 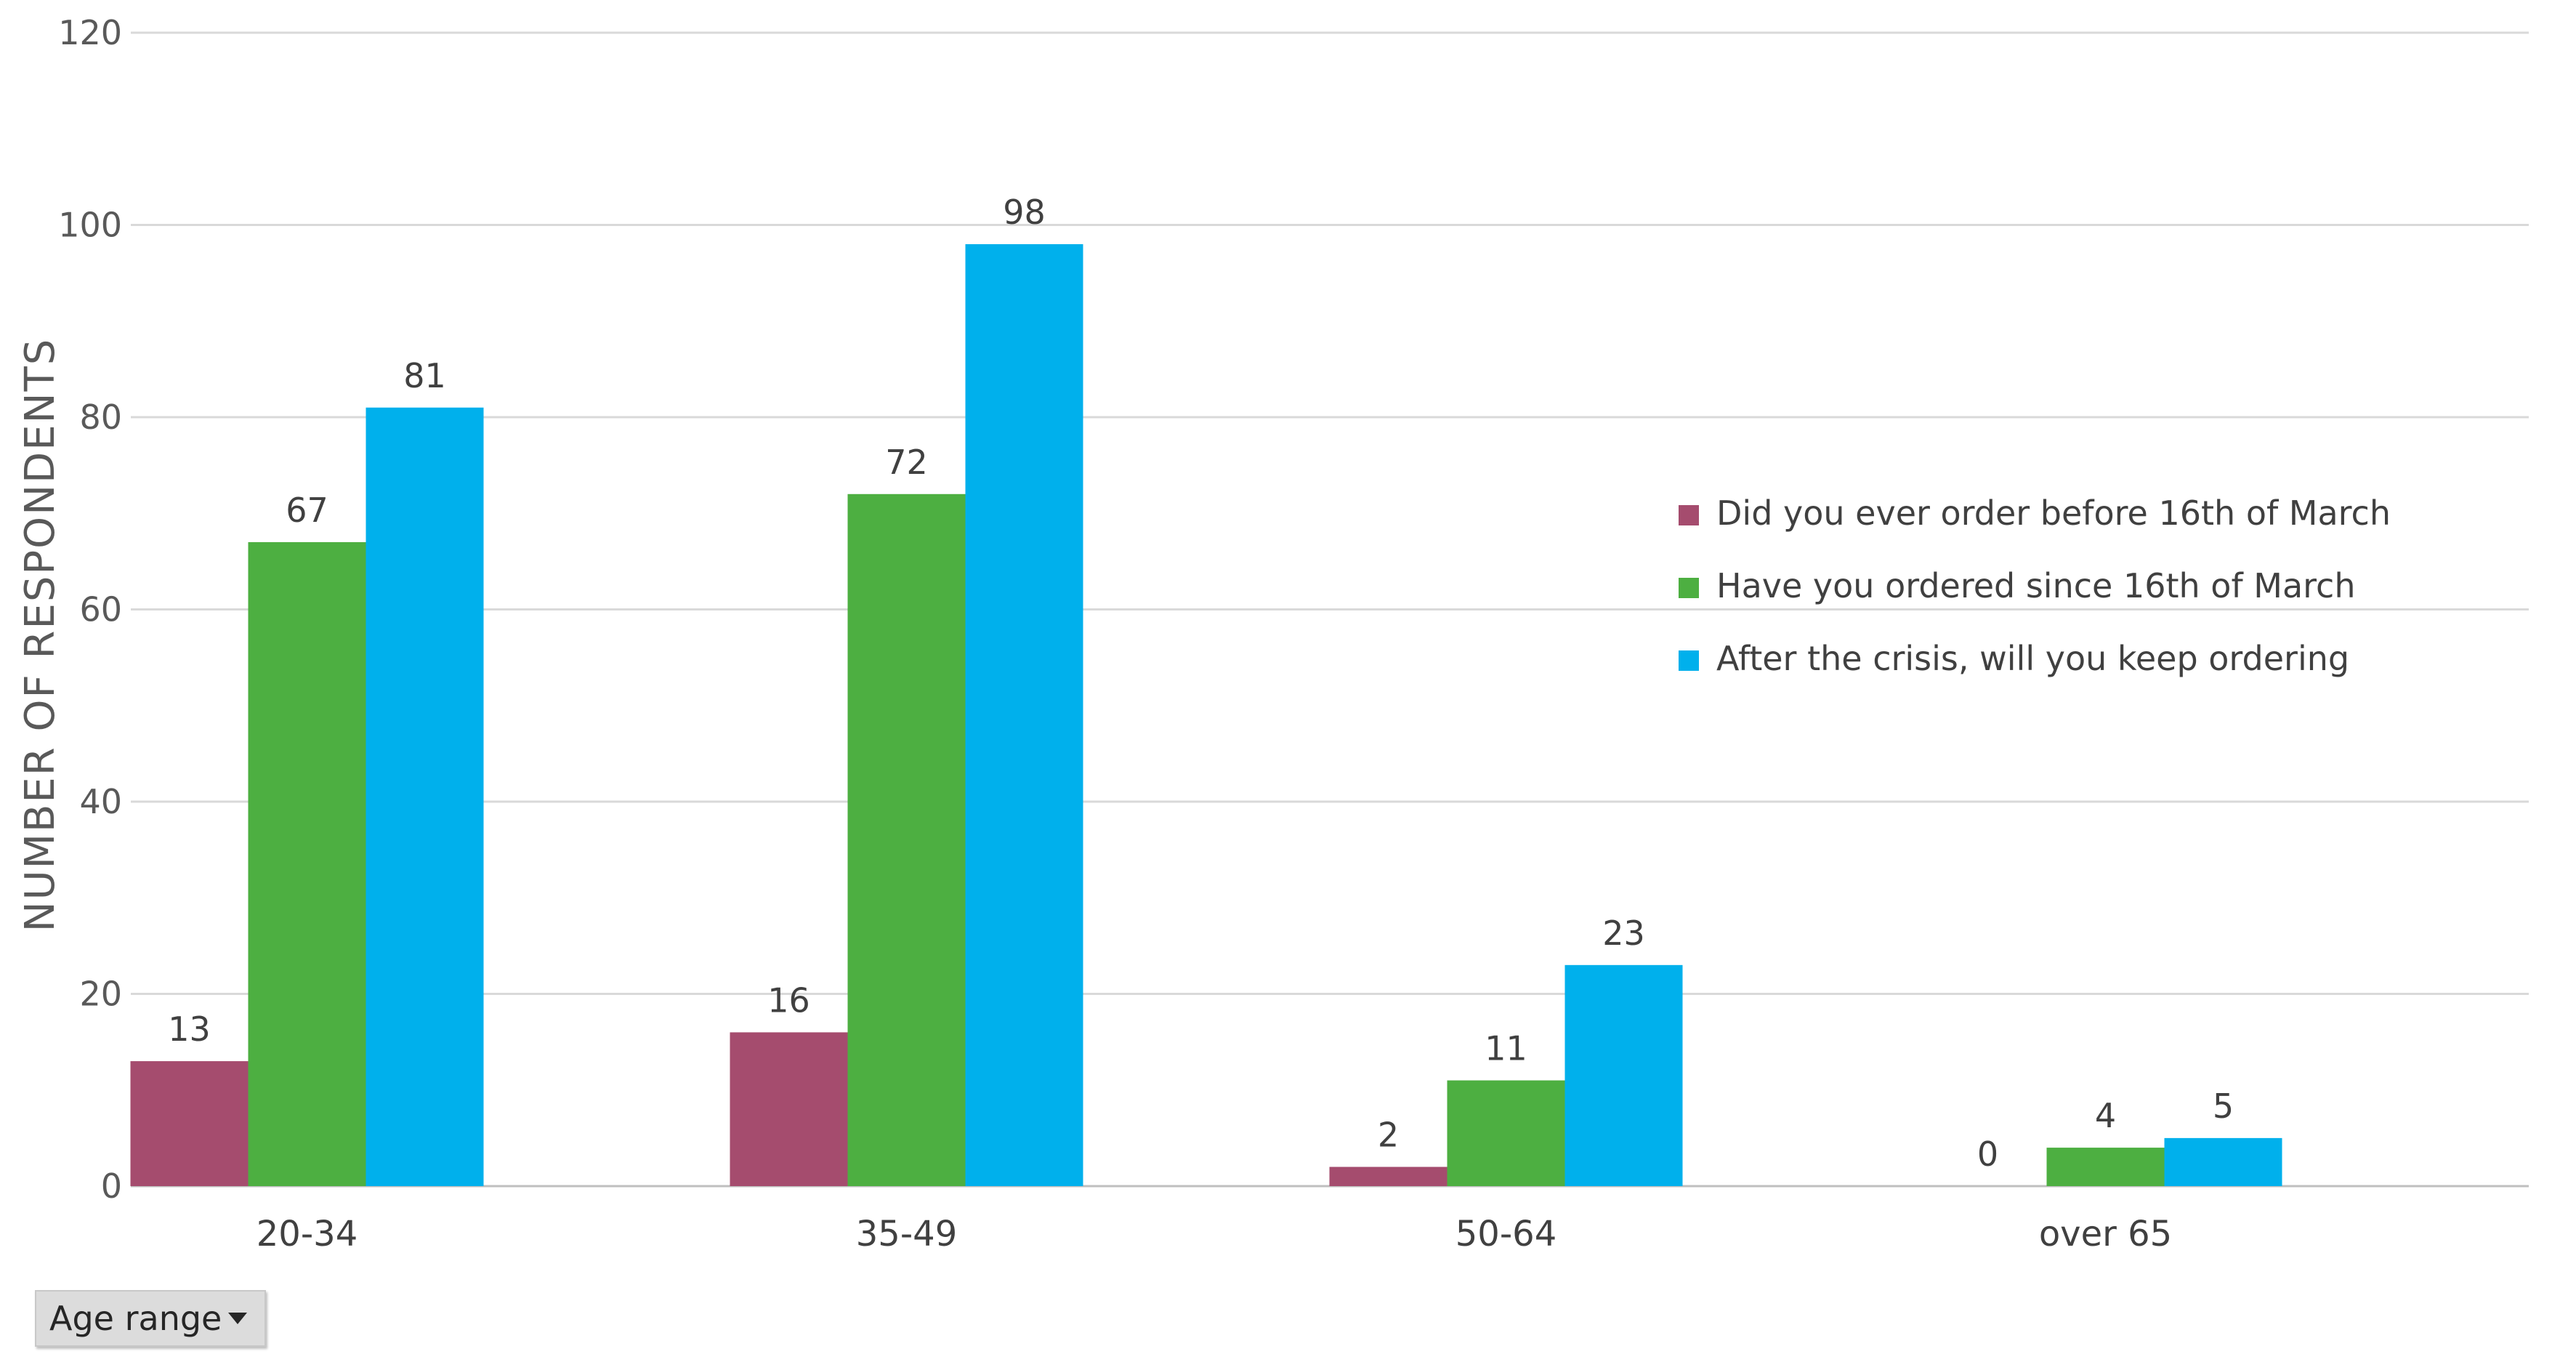 What do you see at coordinates (189, 1029) in the screenshot?
I see `data-label: 13` at bounding box center [189, 1029].